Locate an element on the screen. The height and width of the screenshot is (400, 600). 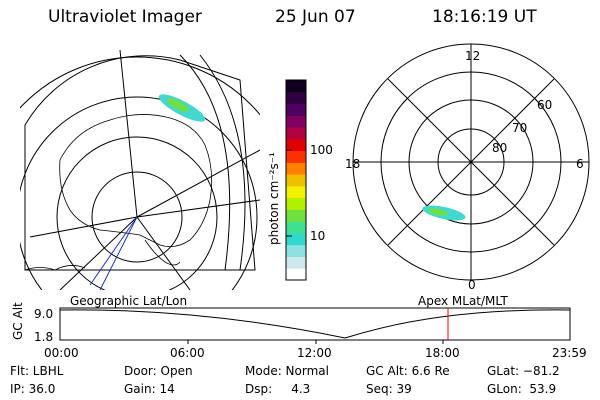
x-tick-1800: 18:00 is located at coordinates (442, 353).